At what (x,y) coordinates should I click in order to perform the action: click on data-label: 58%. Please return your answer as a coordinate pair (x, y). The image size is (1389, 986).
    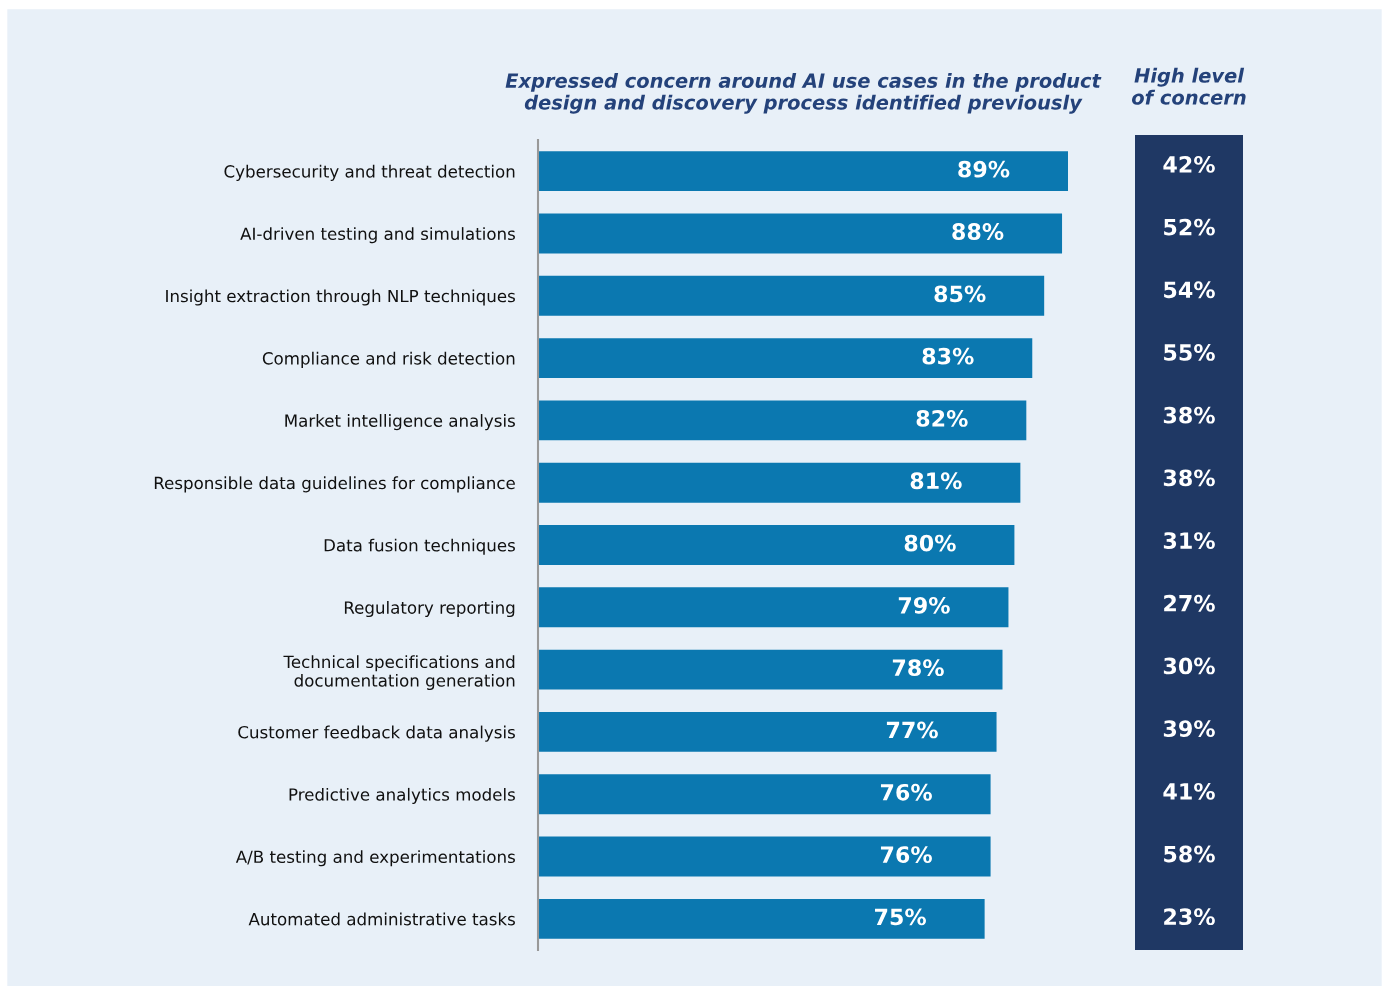
    Looking at the image, I should click on (1189, 854).